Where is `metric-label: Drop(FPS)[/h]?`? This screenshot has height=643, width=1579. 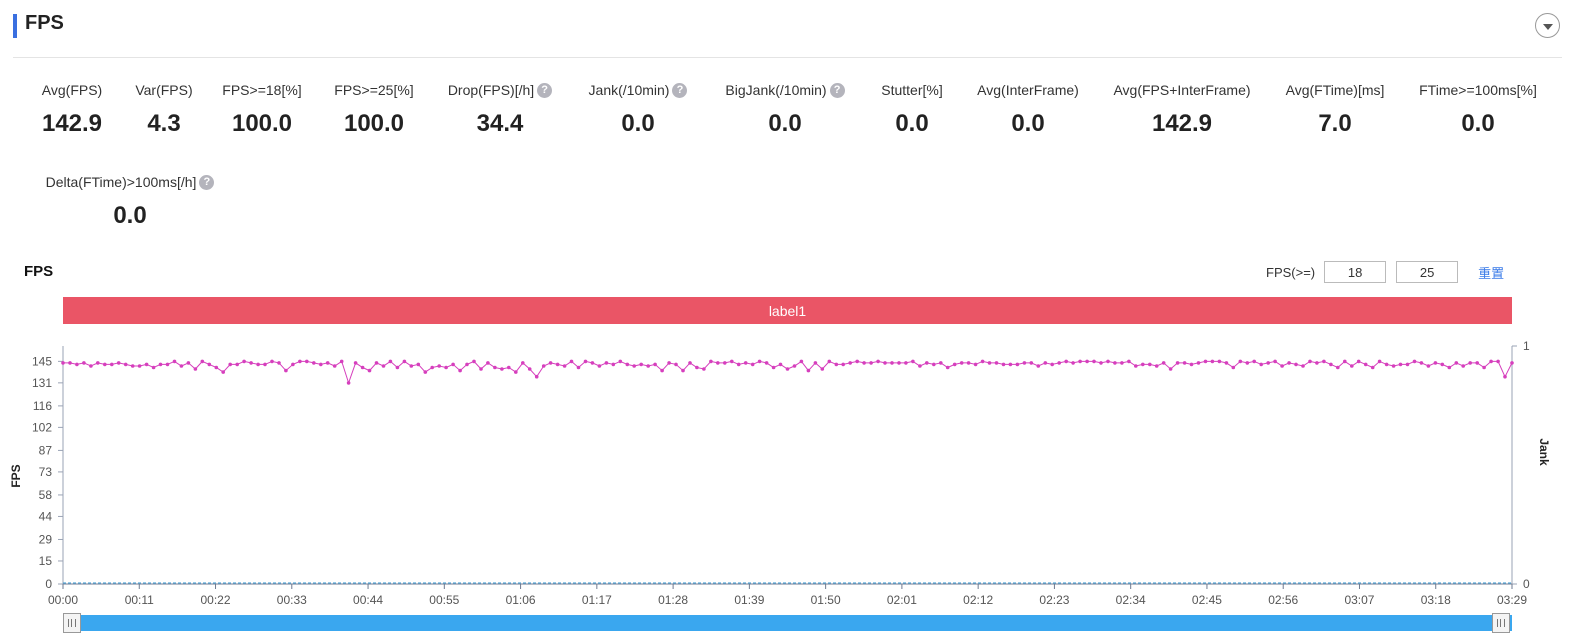 metric-label: Drop(FPS)[/h]? is located at coordinates (500, 90).